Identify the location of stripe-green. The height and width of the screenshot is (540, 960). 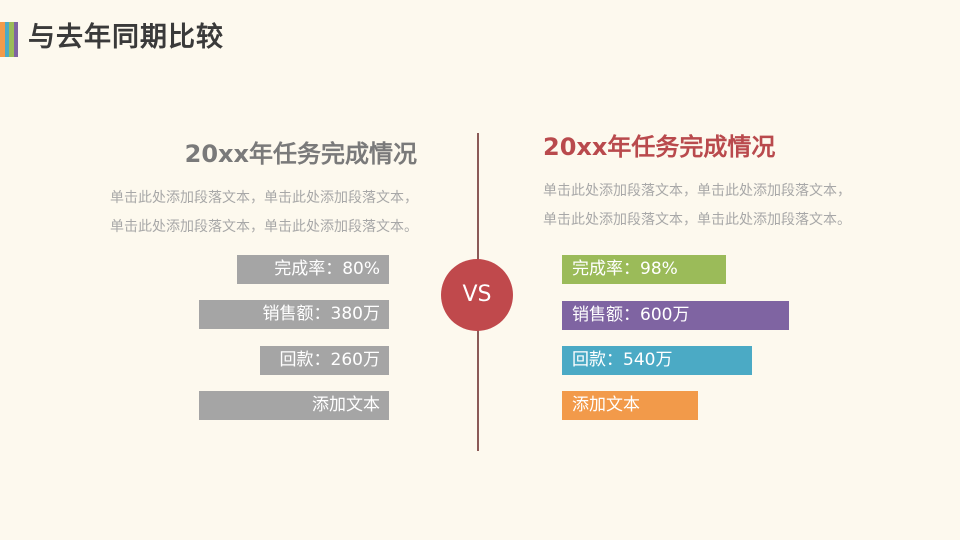
(11, 39).